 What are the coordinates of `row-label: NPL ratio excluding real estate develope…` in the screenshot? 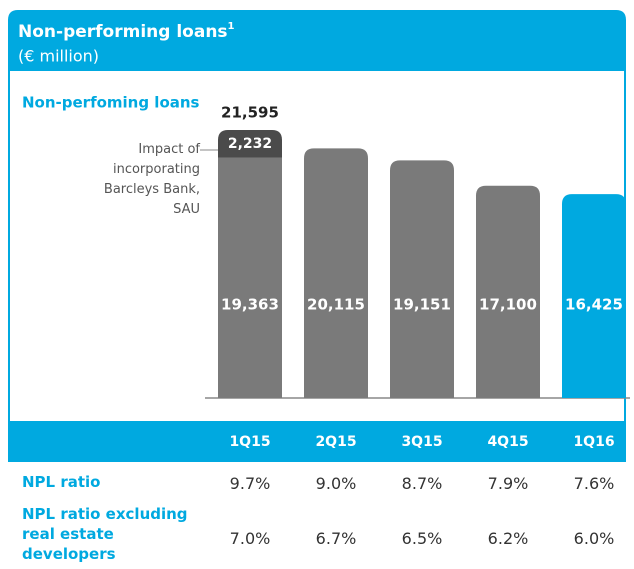 It's located at (105, 534).